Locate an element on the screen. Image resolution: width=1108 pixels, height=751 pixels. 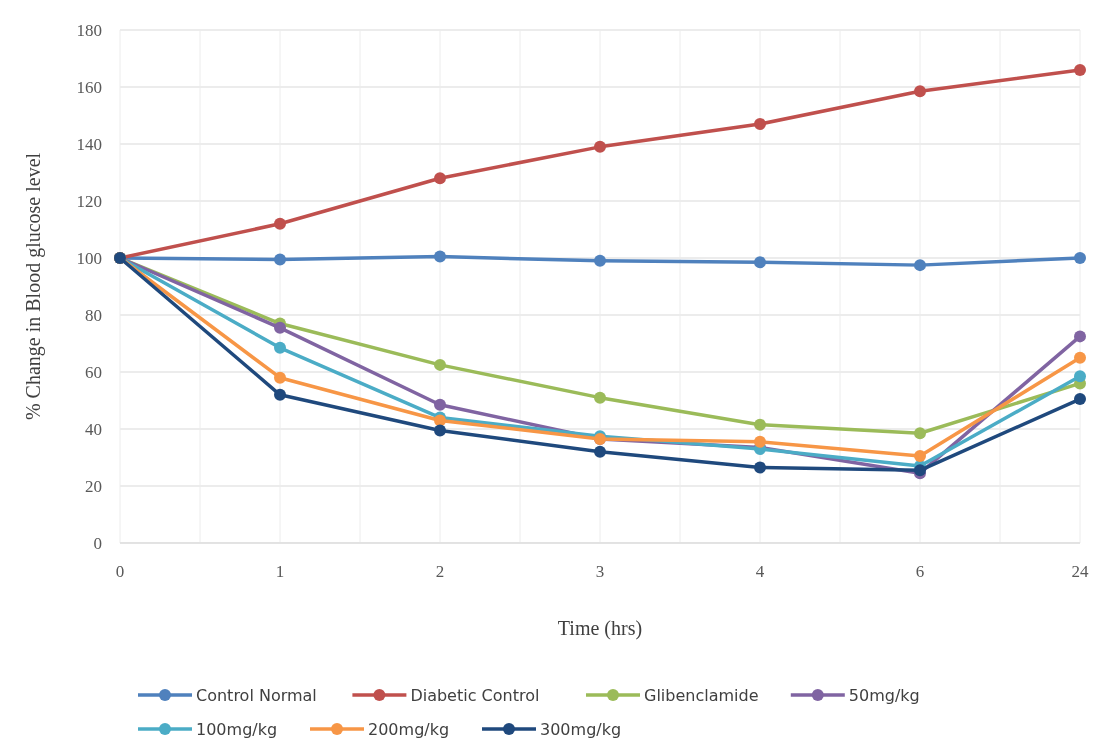
legend-label: Control Normal is located at coordinates (256, 695).